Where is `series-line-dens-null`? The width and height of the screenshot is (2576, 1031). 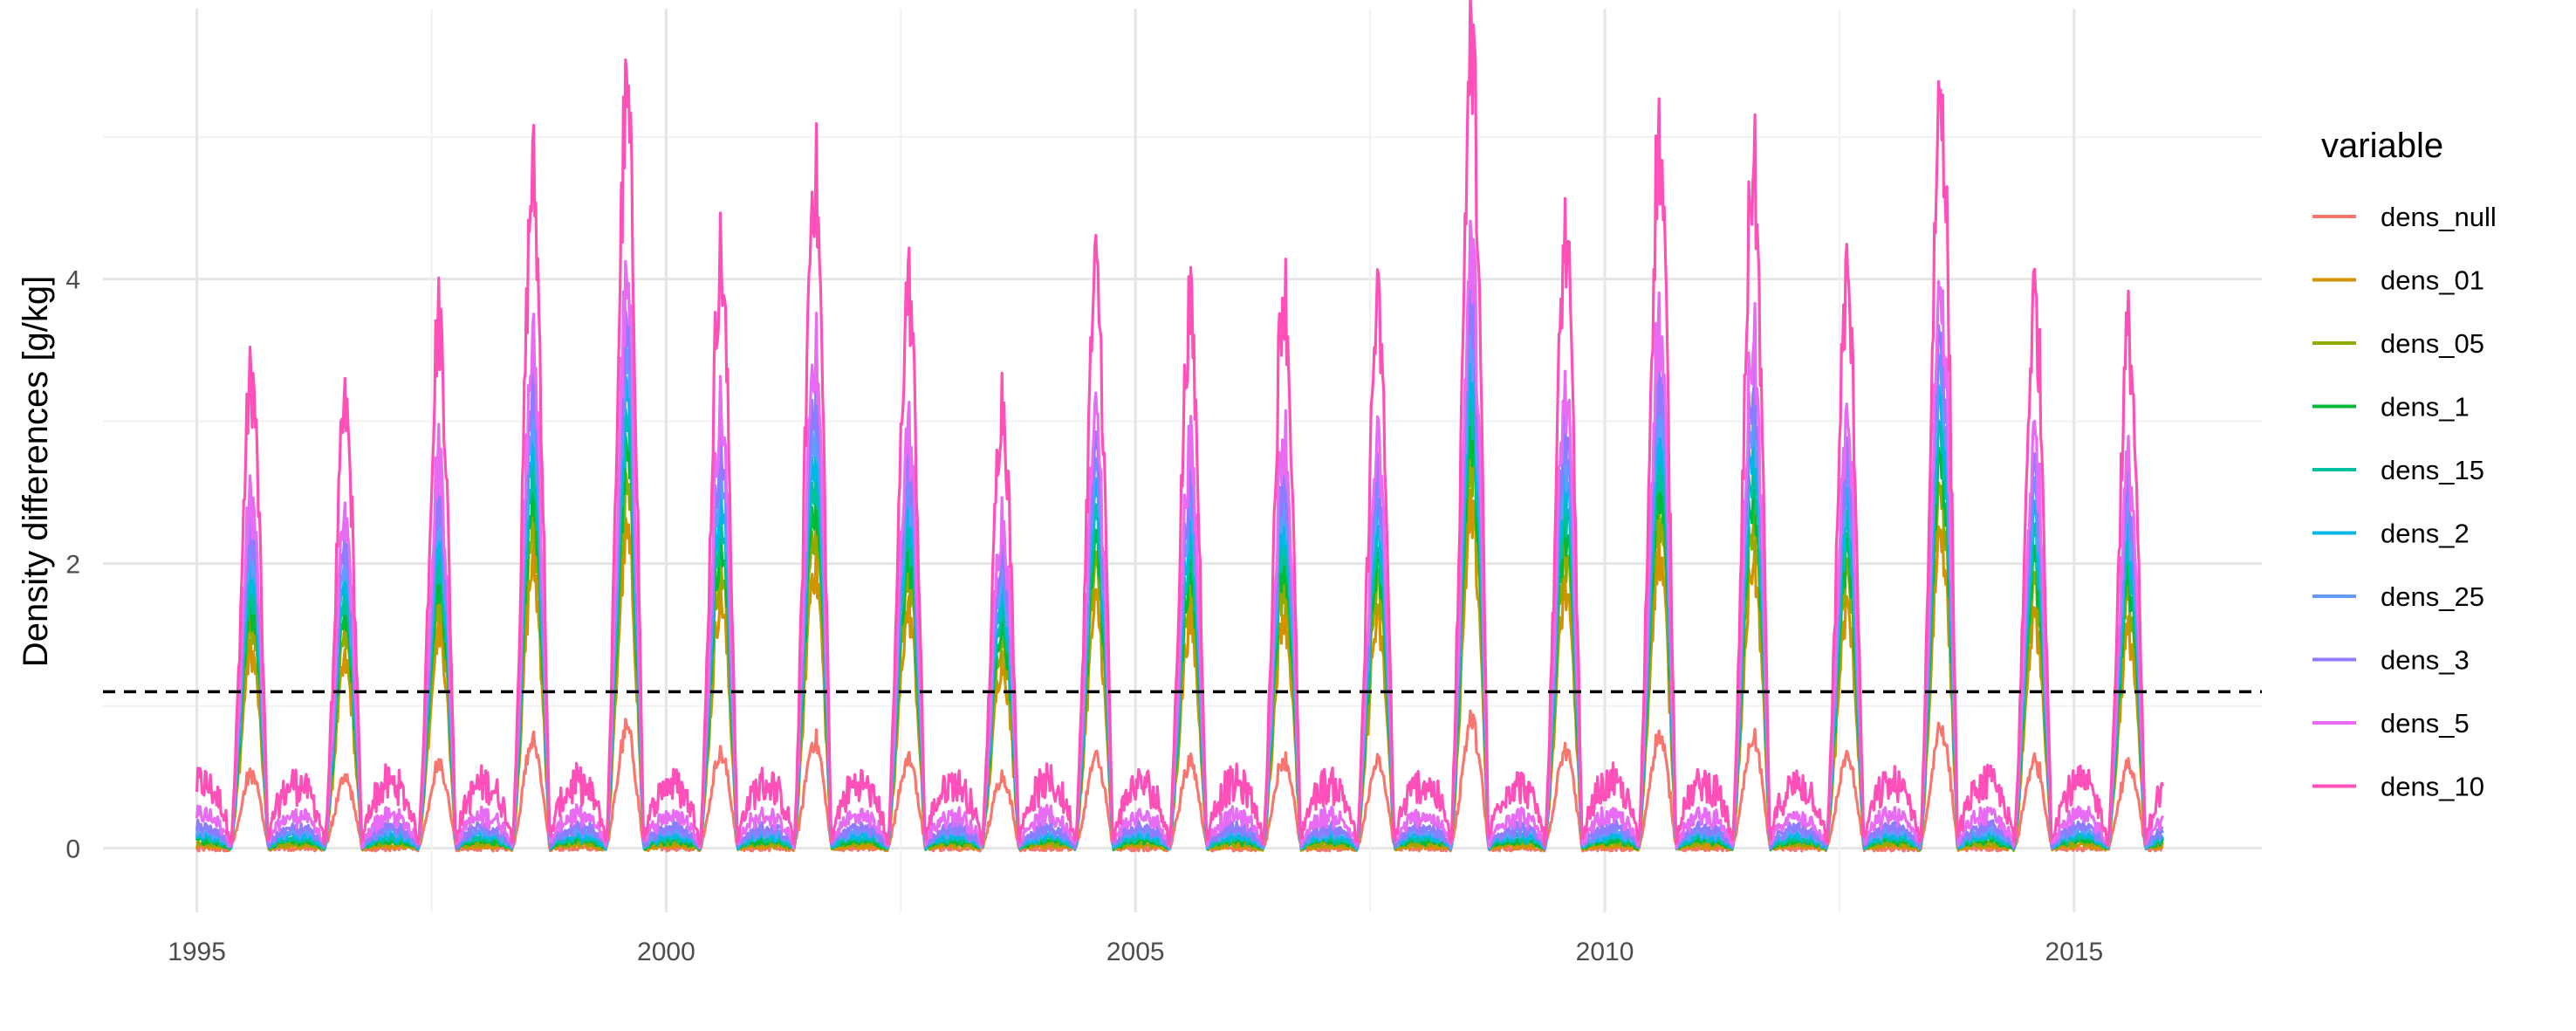
series-line-dens-null is located at coordinates (1179, 781).